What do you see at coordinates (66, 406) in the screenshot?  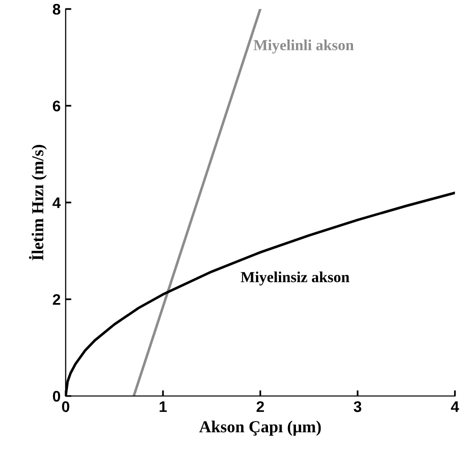 I see `x-tick-label: 0` at bounding box center [66, 406].